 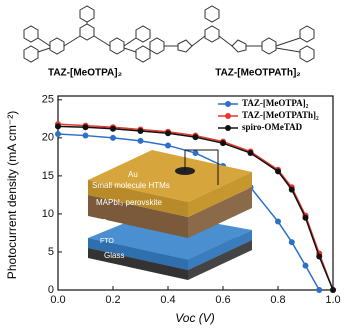 I want to click on x-axis-label: Voc (V), so click(x=195, y=318).